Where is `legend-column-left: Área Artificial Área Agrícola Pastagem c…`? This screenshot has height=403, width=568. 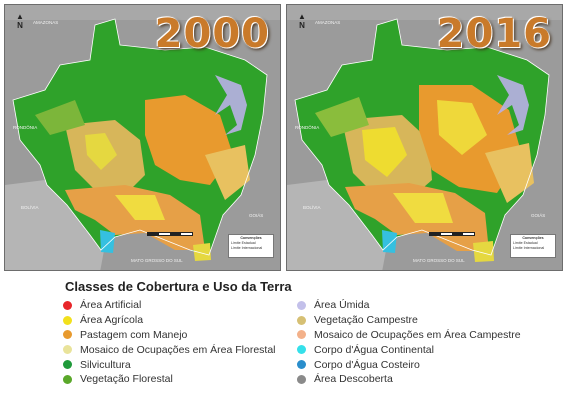 legend-column-left: Área Artificial Área Agrícola Pastagem c… is located at coordinates (169, 342).